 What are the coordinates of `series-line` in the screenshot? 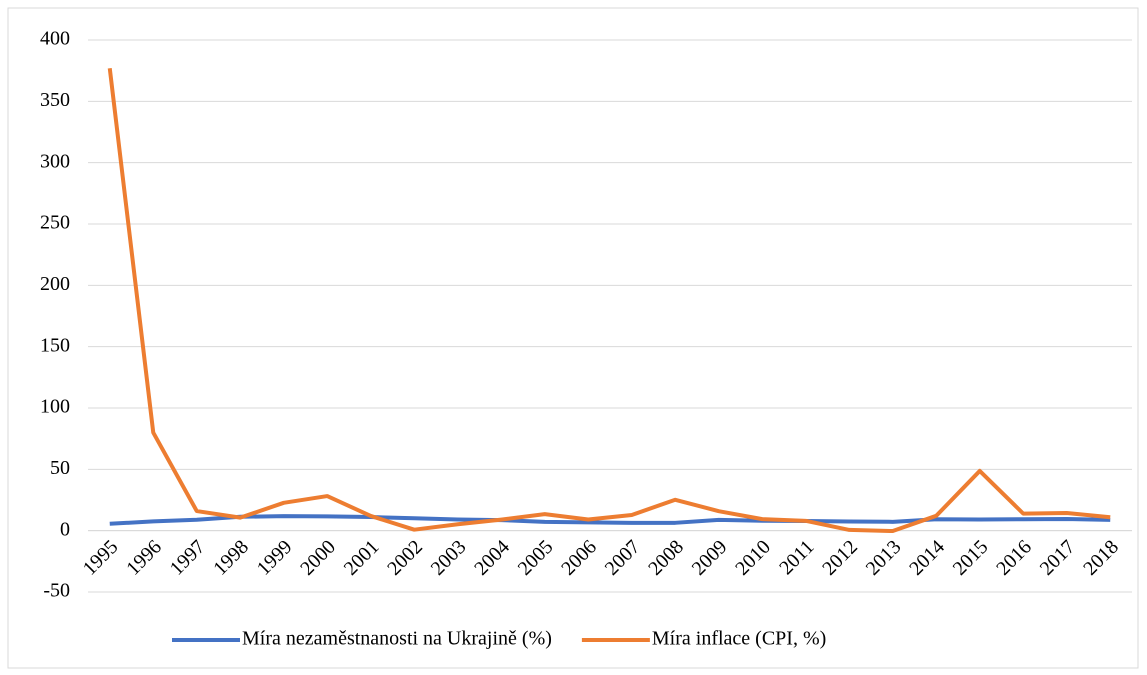 It's located at (610, 520).